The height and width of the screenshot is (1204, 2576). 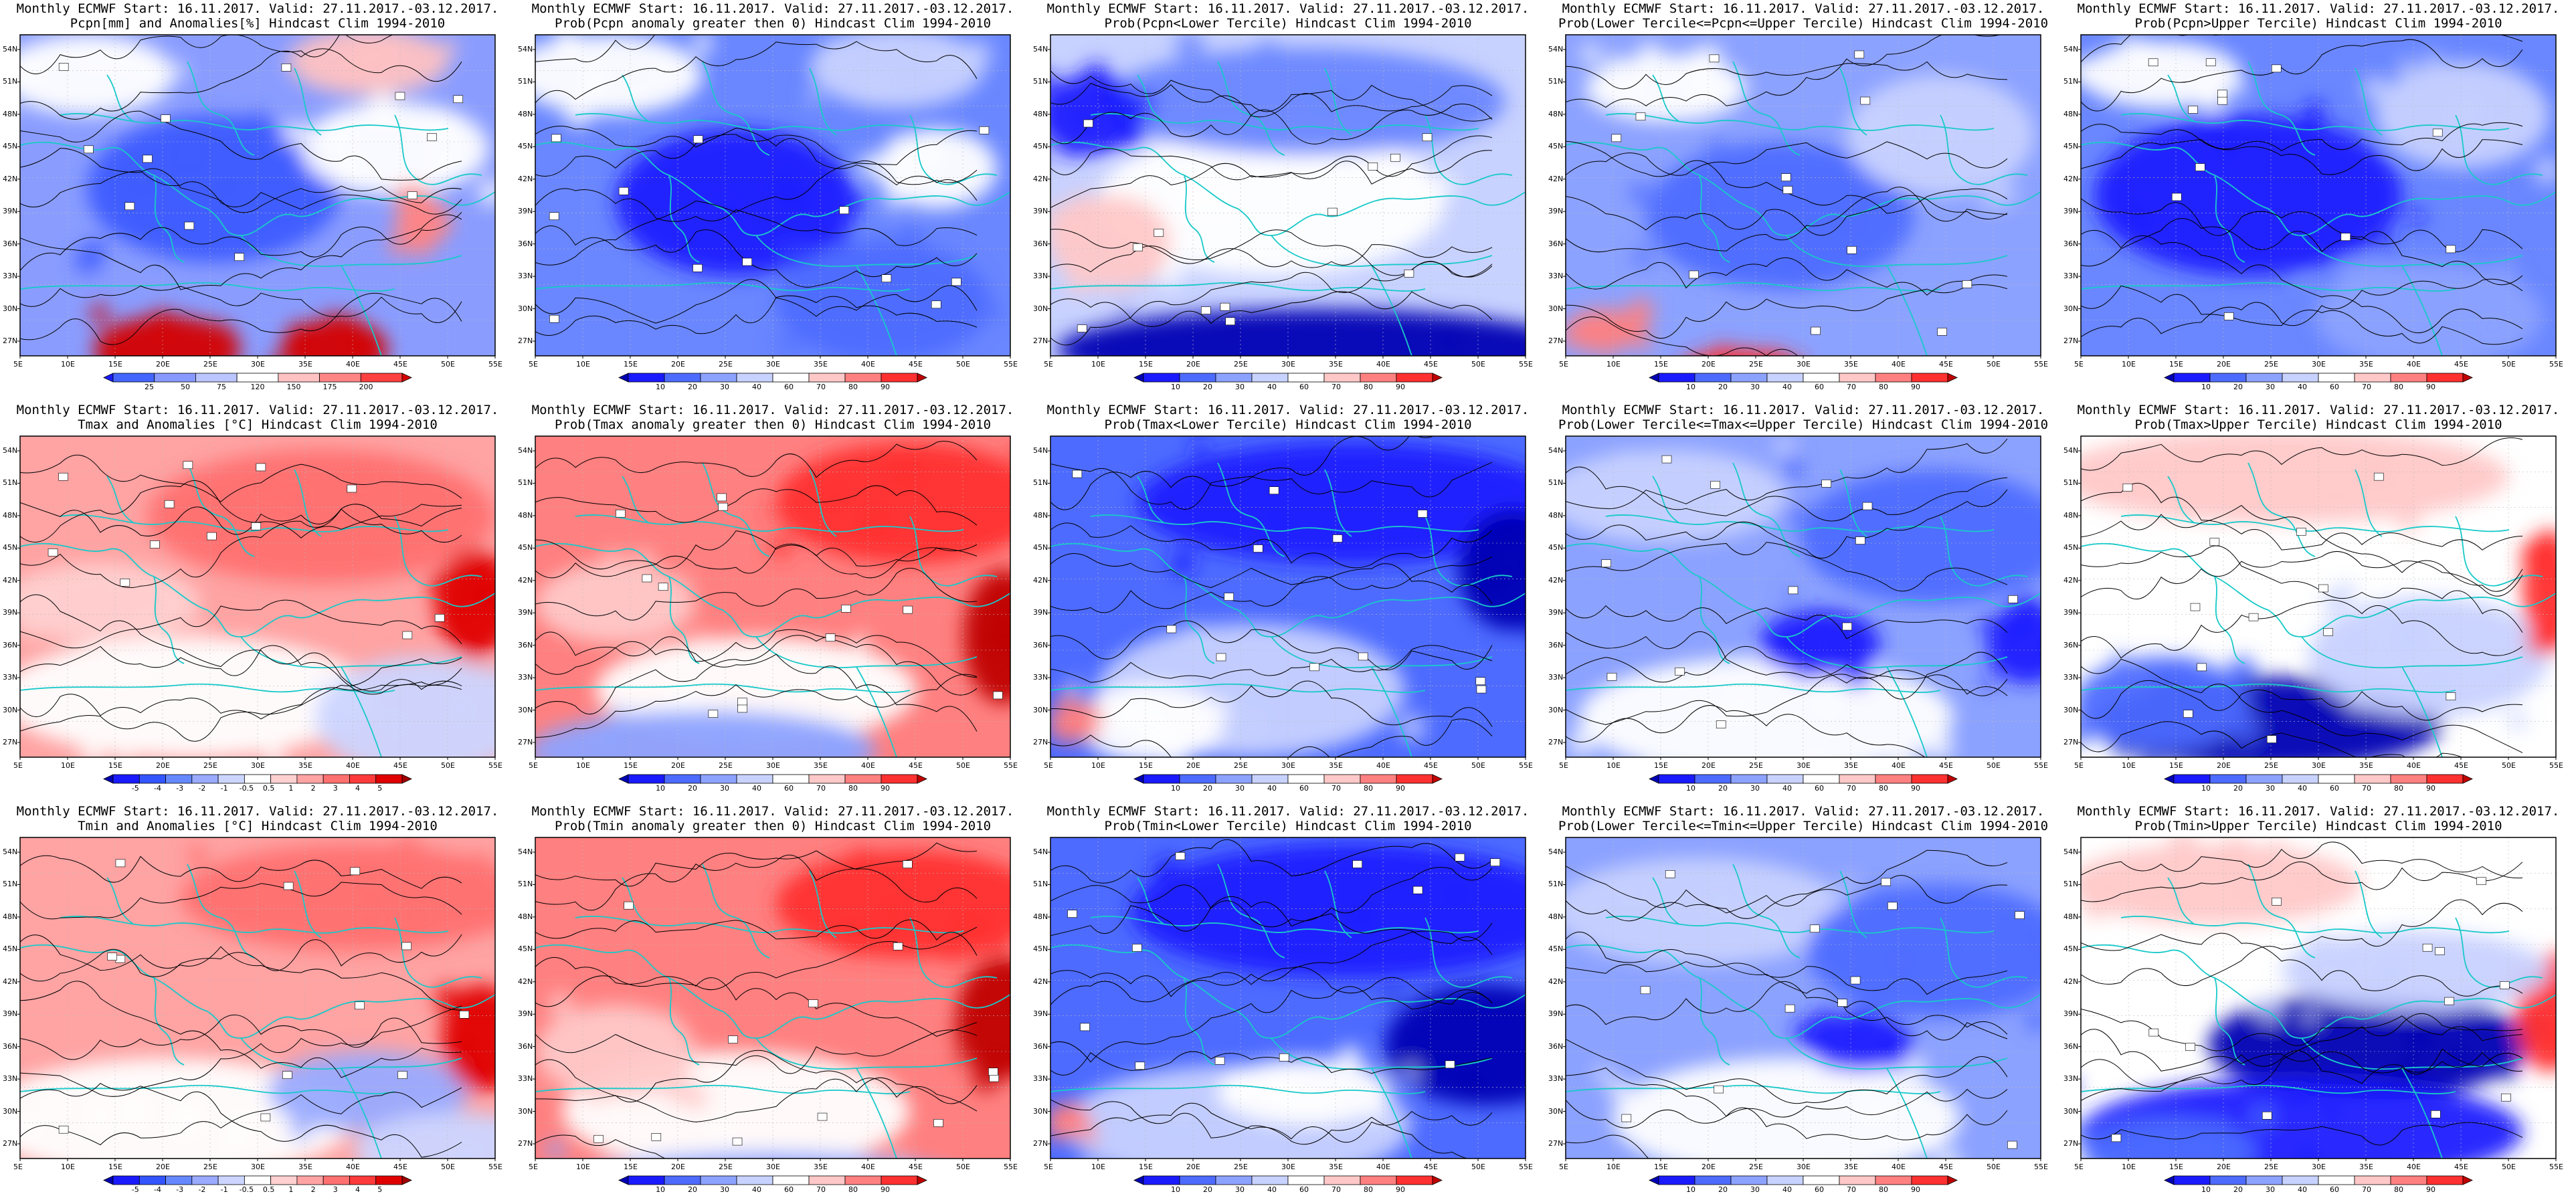 I want to click on colorbar-label: 40, so click(x=1272, y=387).